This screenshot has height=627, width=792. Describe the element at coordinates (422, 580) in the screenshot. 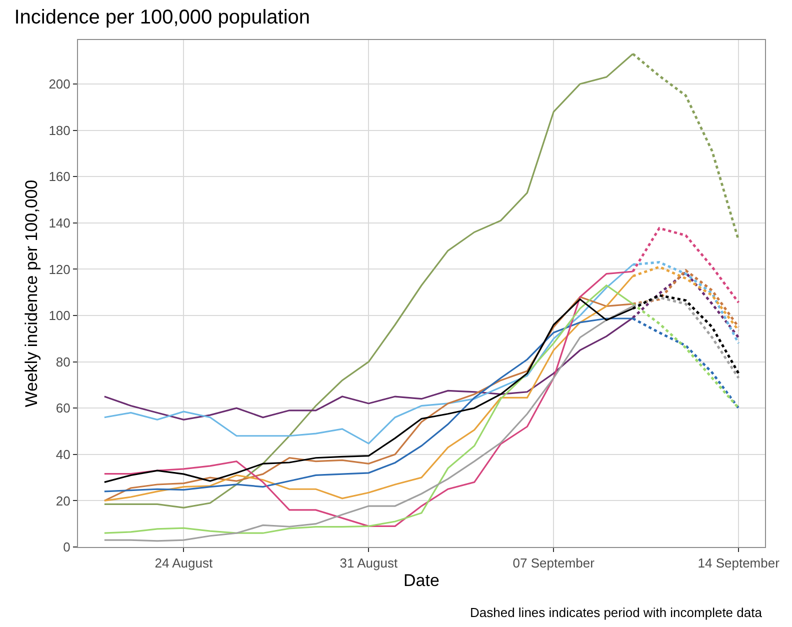

I see `x-axis-title: Date` at that location.